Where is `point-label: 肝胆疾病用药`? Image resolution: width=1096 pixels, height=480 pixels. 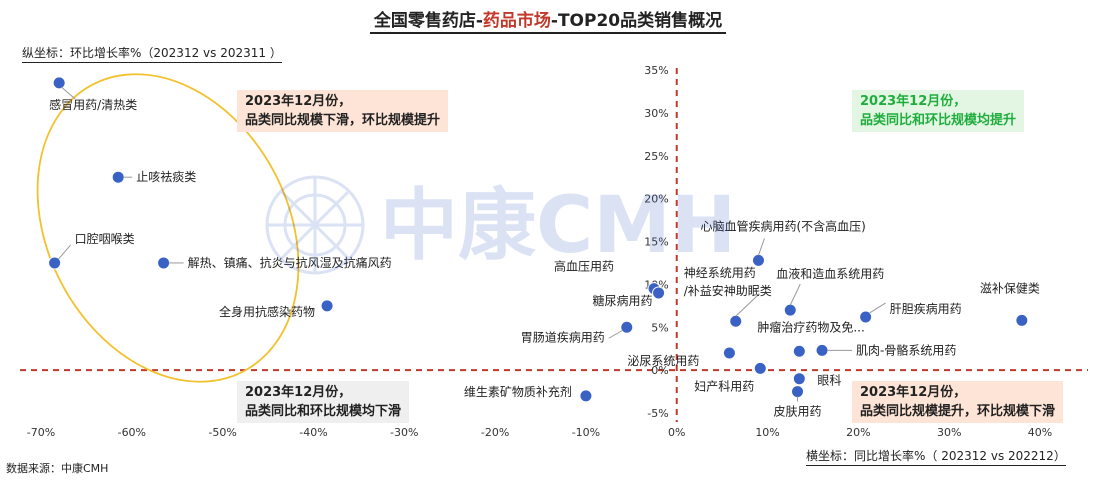
point-label: 肝胆疾病用药 is located at coordinates (926, 308).